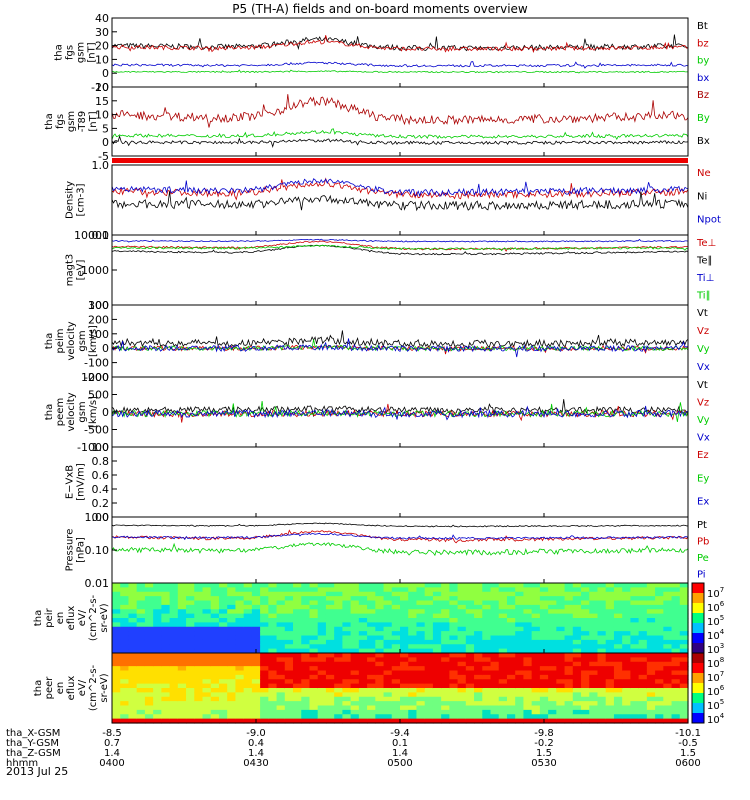 The width and height of the screenshot is (750, 800). What do you see at coordinates (400, 189) in the screenshot?
I see `series-line-ne` at bounding box center [400, 189].